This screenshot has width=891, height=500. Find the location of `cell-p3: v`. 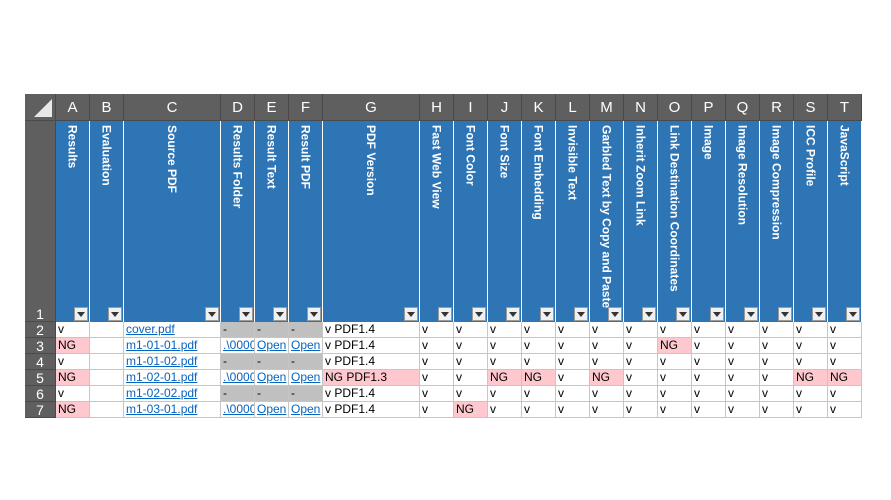

cell-p3: v is located at coordinates (709, 346).